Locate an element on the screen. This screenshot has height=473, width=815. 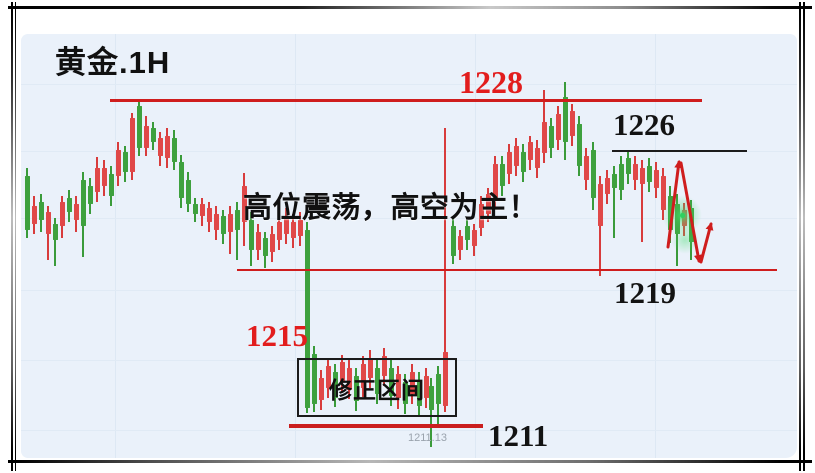
current-price-glow is located at coordinates (685, 240).